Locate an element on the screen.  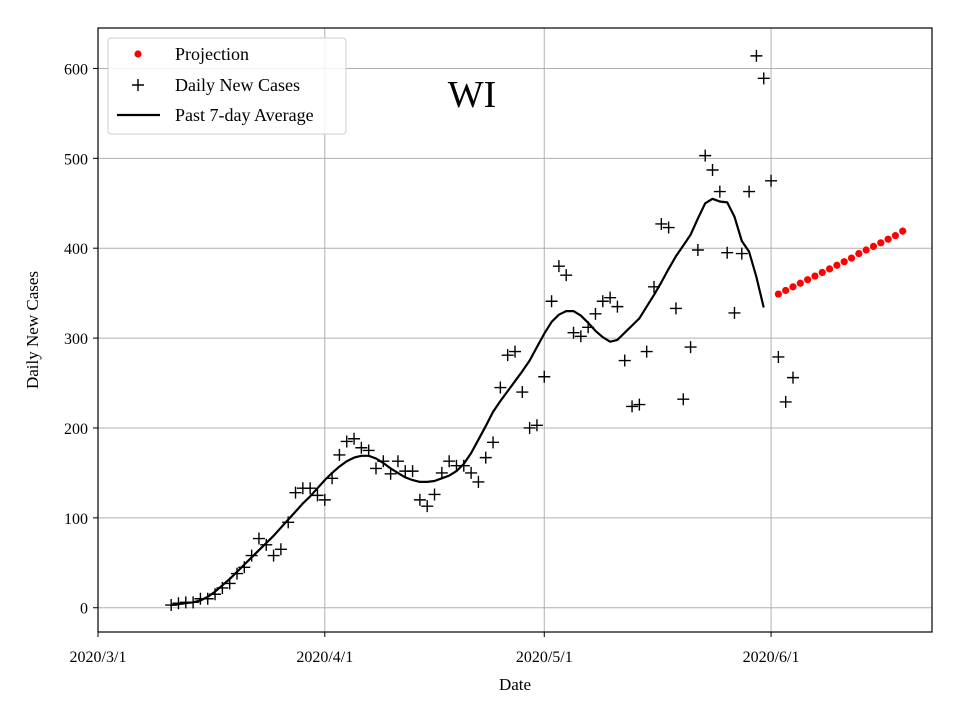
chart-title: WI is located at coordinates (472, 95).